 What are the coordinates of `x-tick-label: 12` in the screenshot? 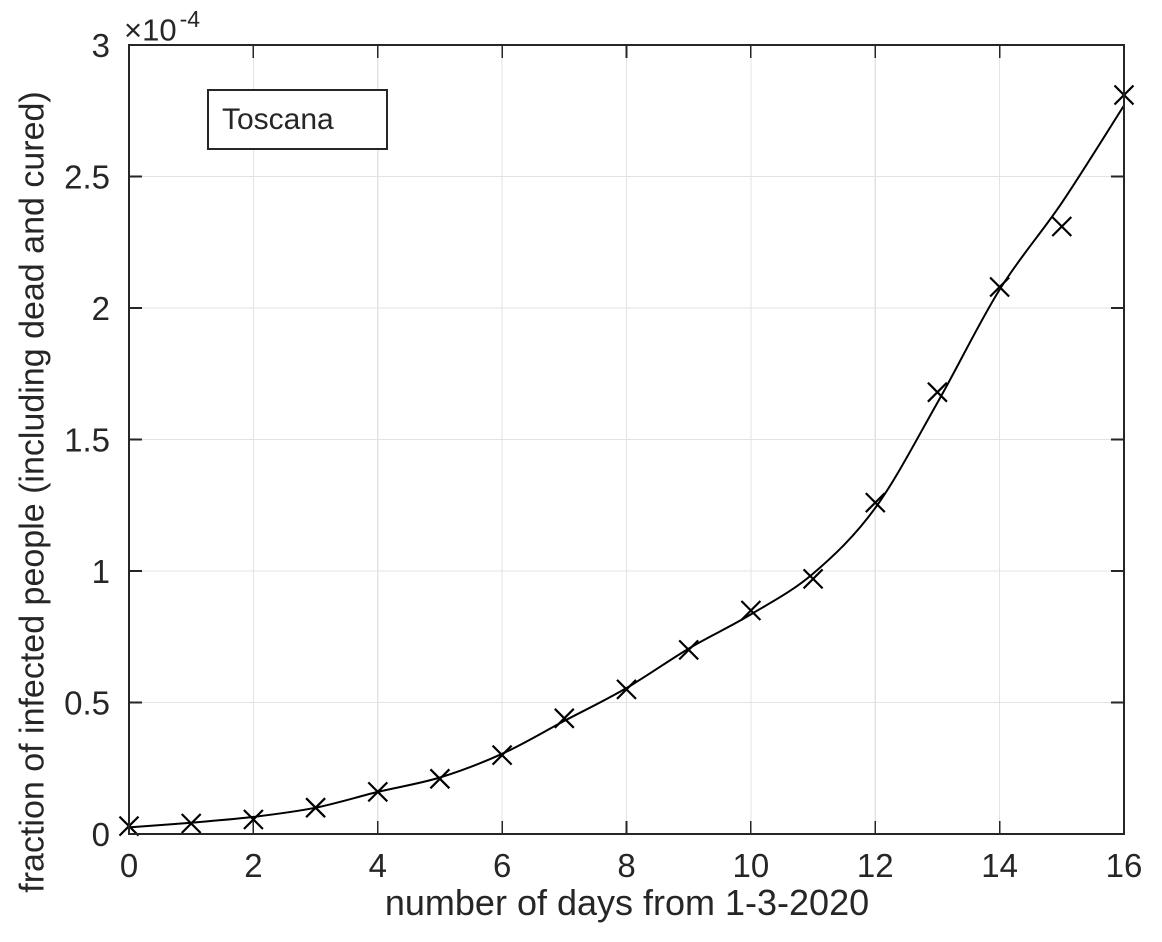 It's located at (875, 865).